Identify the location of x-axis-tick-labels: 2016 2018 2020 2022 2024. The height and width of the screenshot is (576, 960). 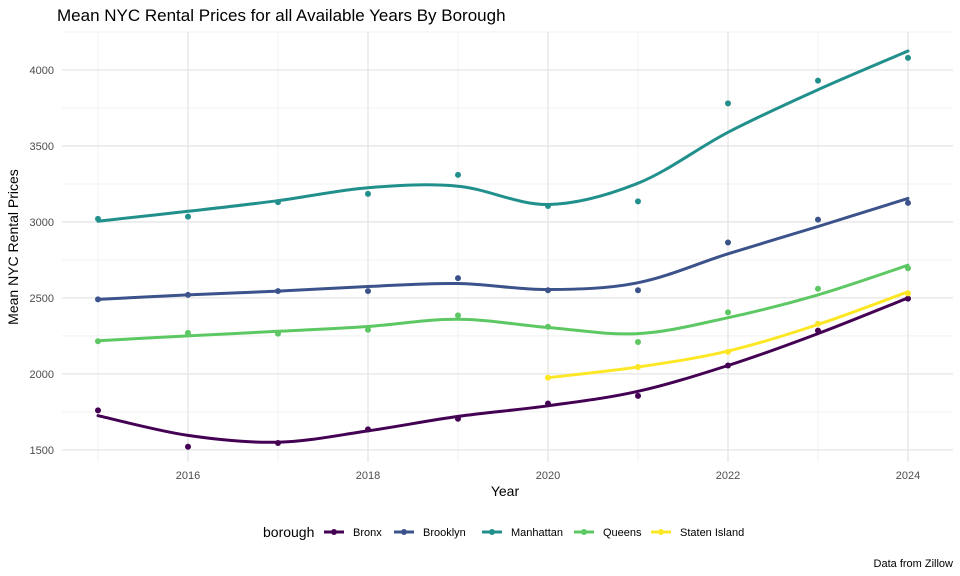
(548, 476).